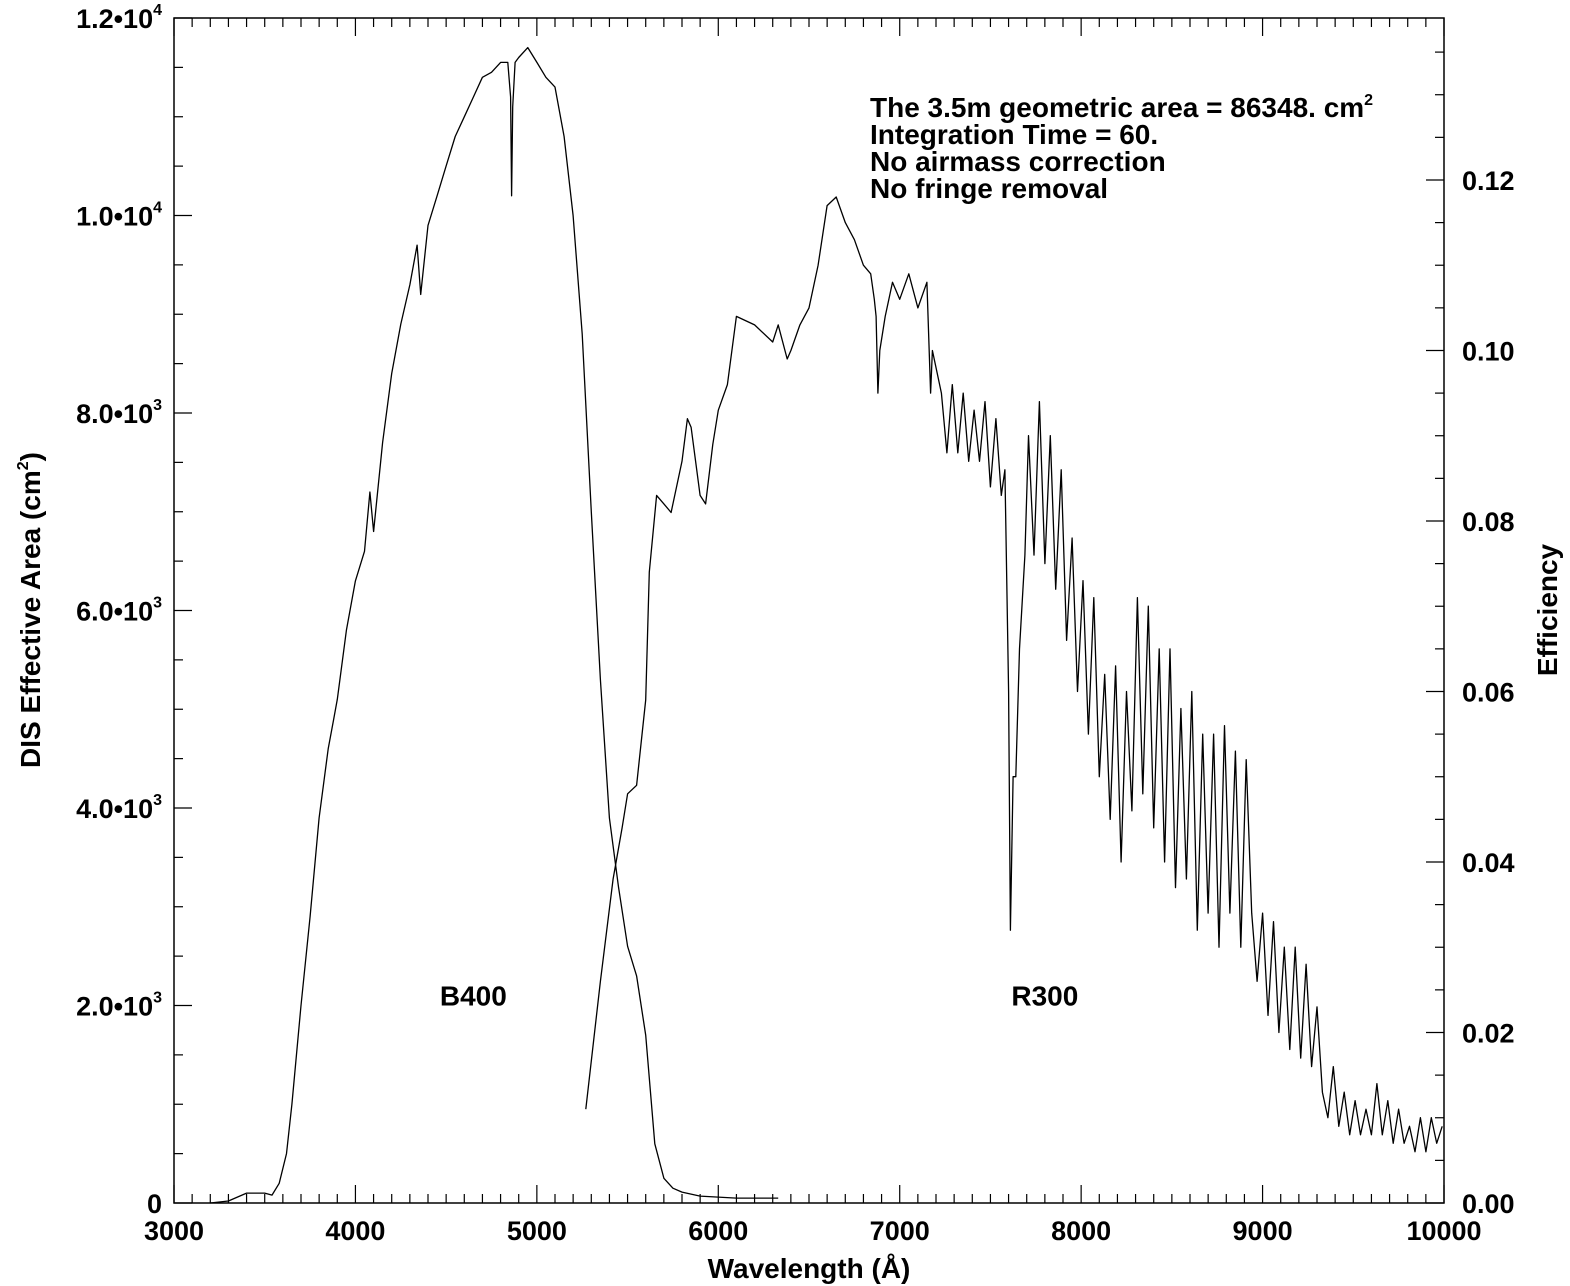 This screenshot has width=1570, height=1286. I want to click on y-axis-title: DIS Effective Area (cm2), so click(30, 610).